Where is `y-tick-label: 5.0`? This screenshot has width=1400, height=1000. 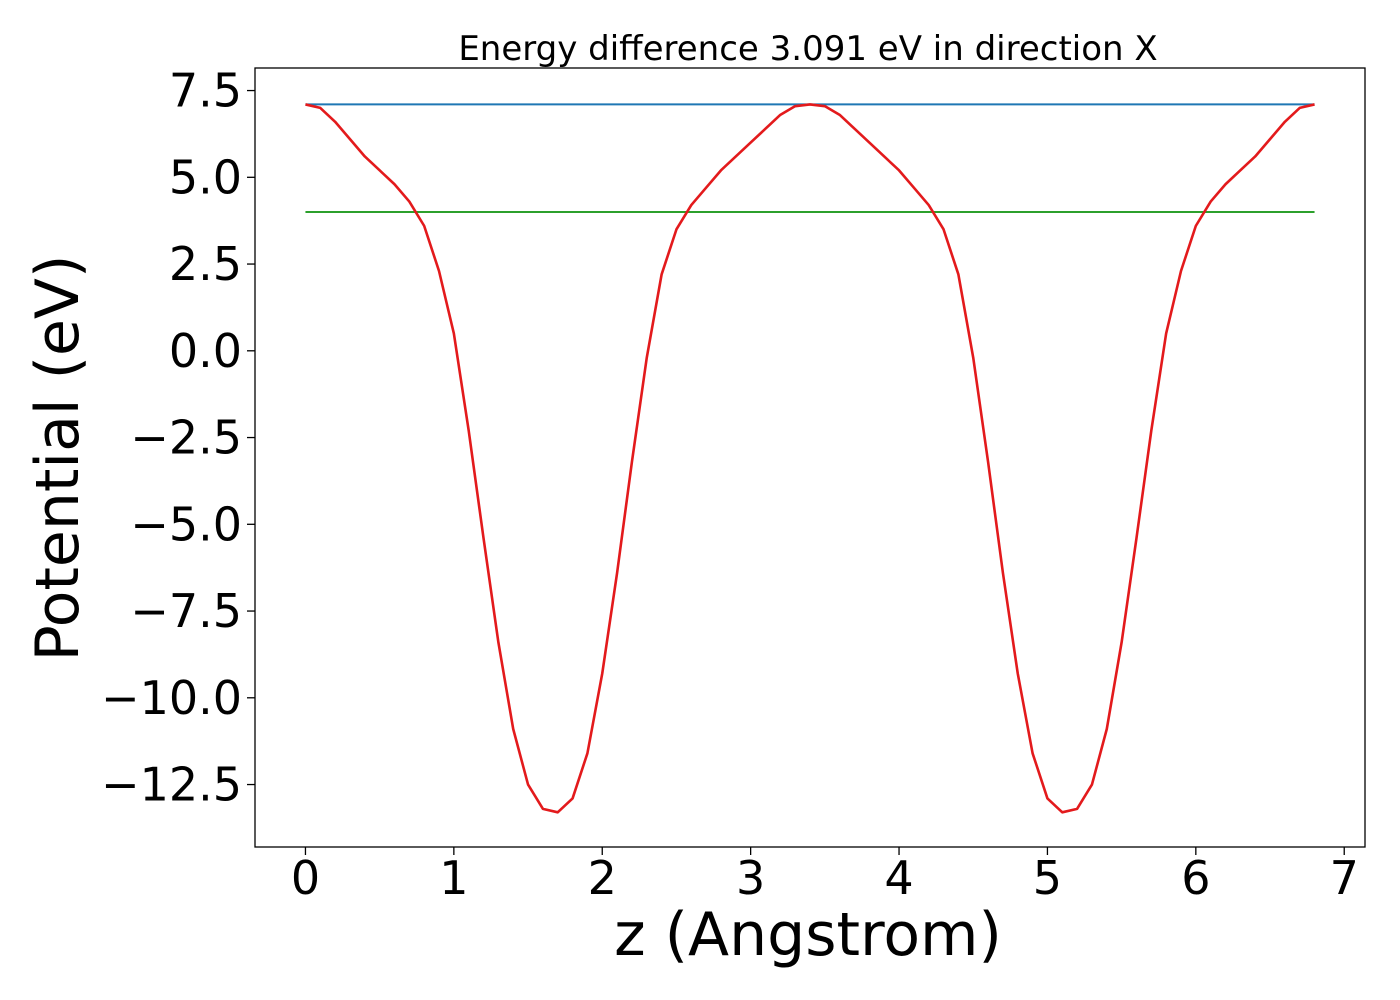
y-tick-label: 5.0 is located at coordinates (205, 177).